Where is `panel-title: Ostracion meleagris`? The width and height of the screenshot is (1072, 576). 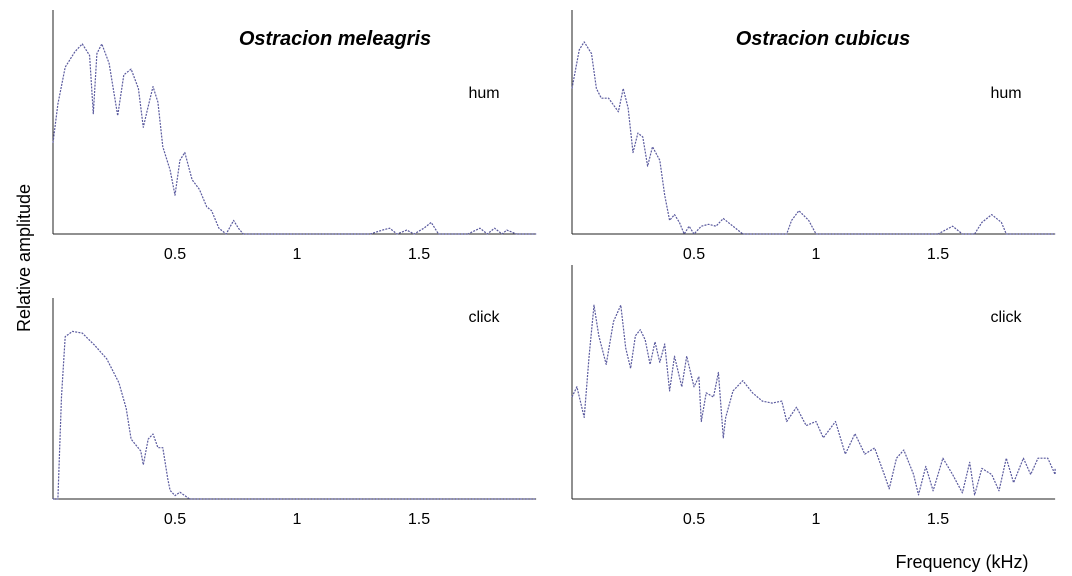 panel-title: Ostracion meleagris is located at coordinates (335, 39).